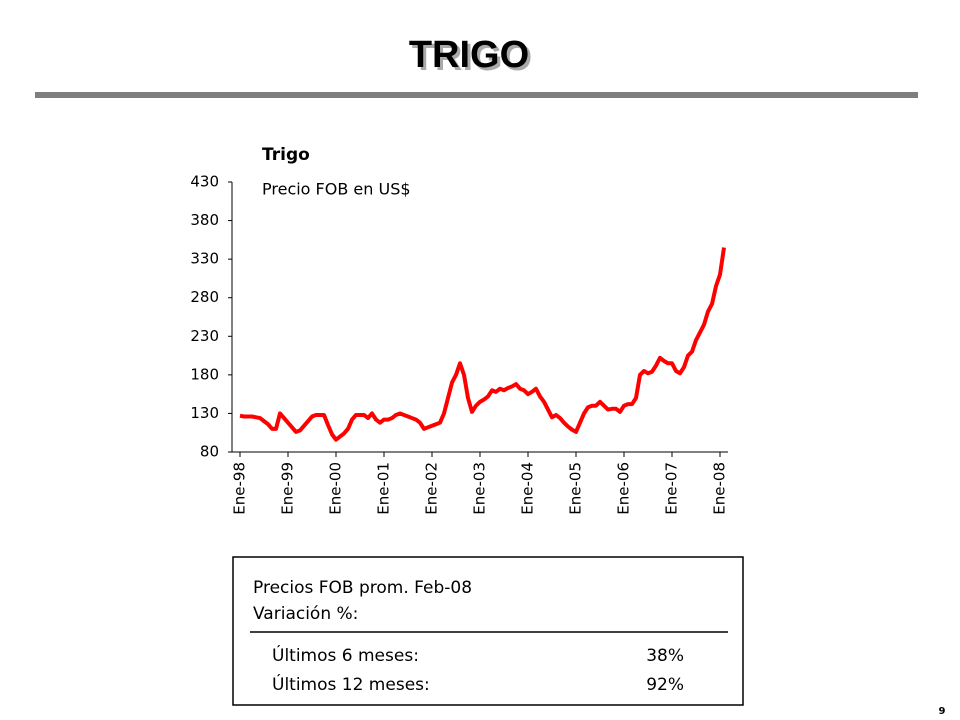 Image resolution: width=960 pixels, height=720 pixels. What do you see at coordinates (204, 259) in the screenshot?
I see `y-tick-label: 330` at bounding box center [204, 259].